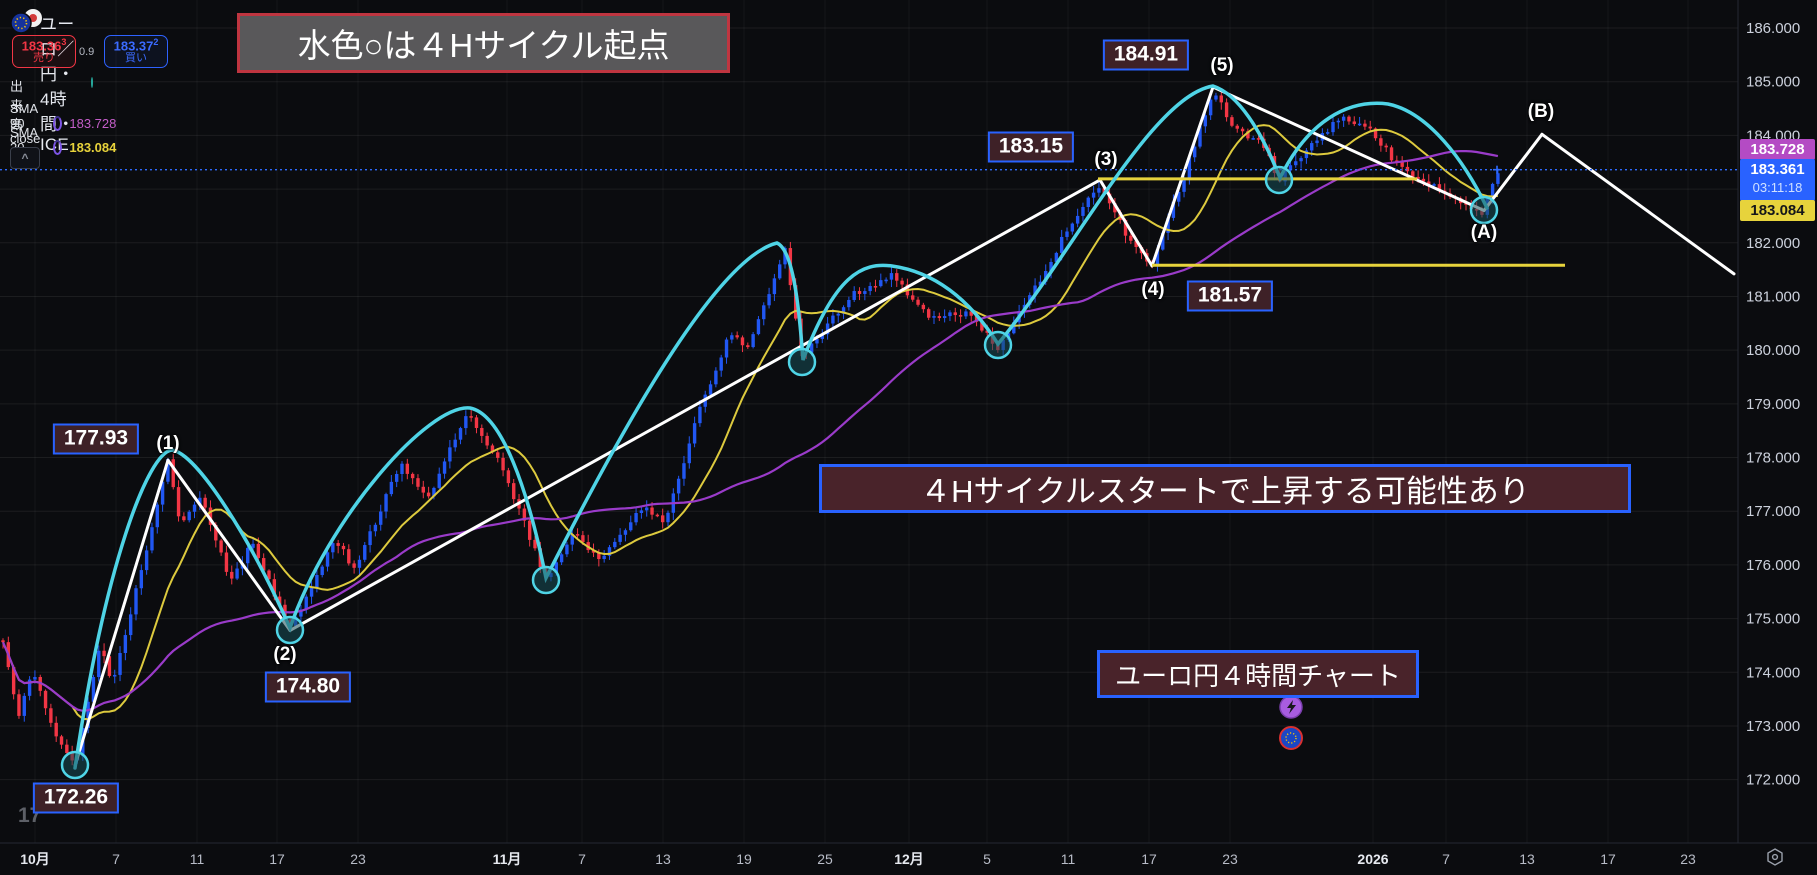 This screenshot has height=875, width=1817. What do you see at coordinates (1222, 65) in the screenshot?
I see `elliott-wave-label: (5)` at bounding box center [1222, 65].